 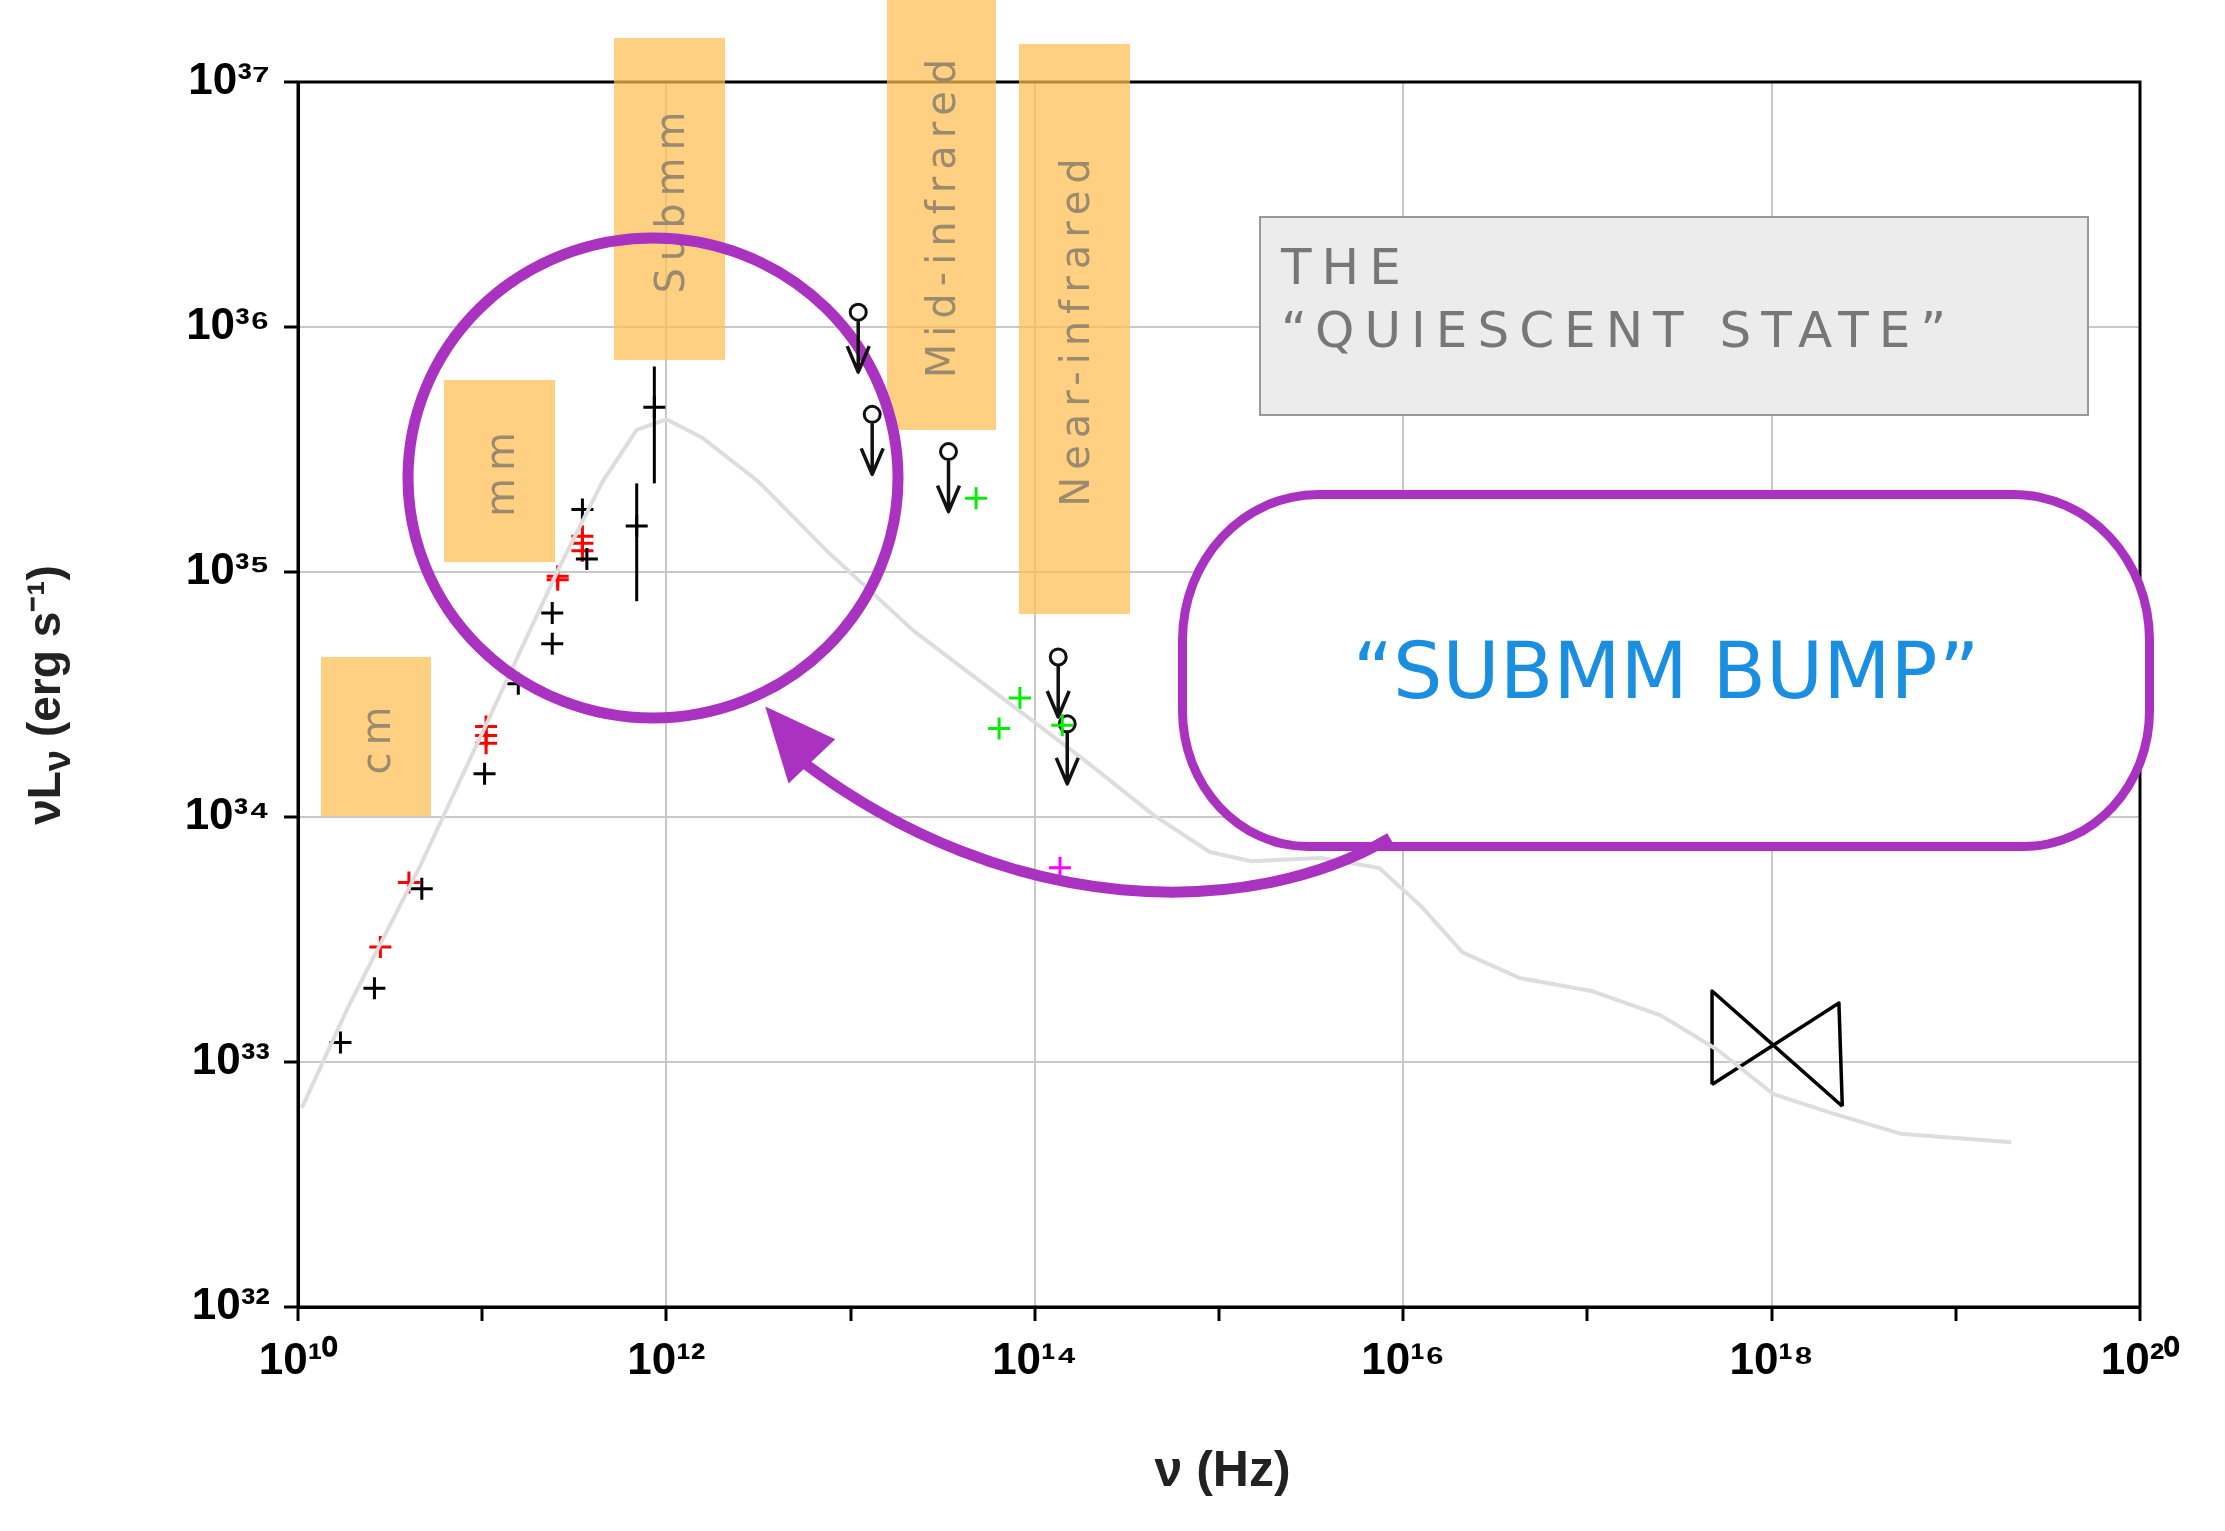 What do you see at coordinates (229, 79) in the screenshot?
I see `y-tick-label: 10³⁷` at bounding box center [229, 79].